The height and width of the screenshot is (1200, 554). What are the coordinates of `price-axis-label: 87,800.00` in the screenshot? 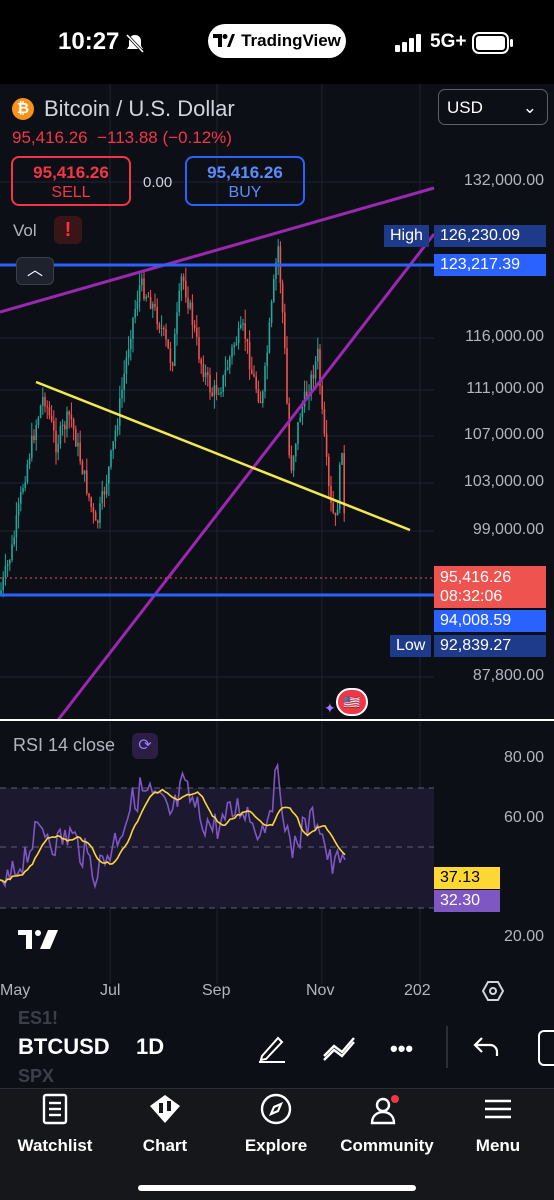 It's located at (508, 675).